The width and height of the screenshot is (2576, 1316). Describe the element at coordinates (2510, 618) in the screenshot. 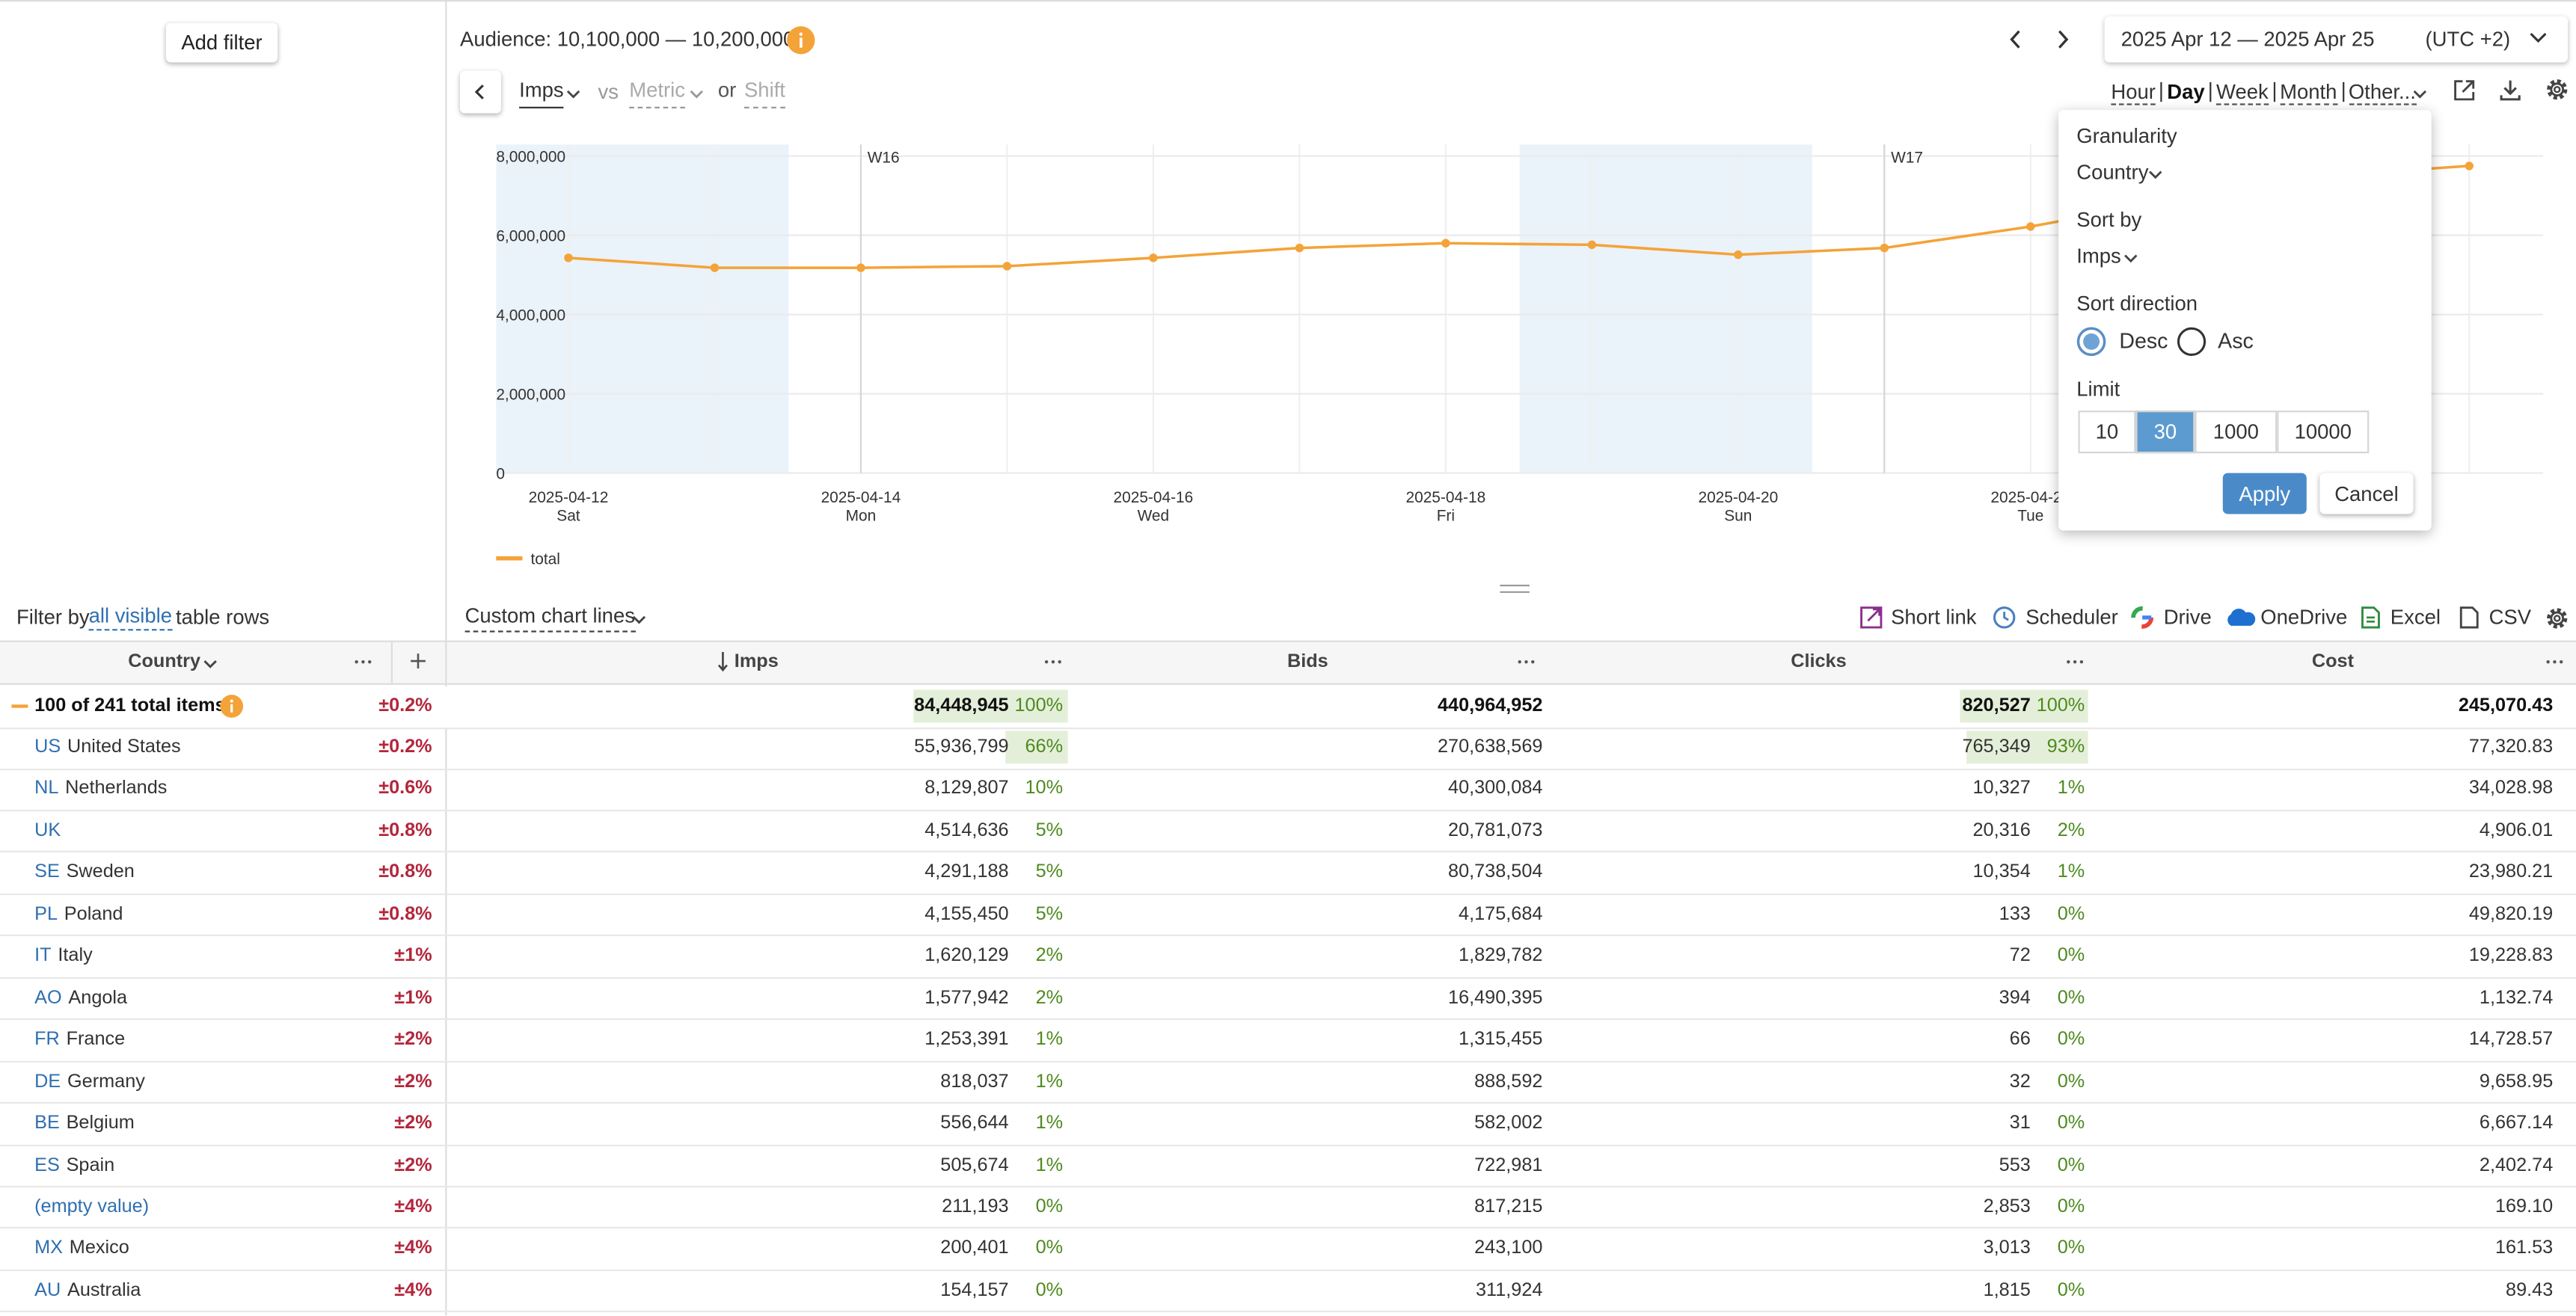

I see `action-label: CSV` at that location.